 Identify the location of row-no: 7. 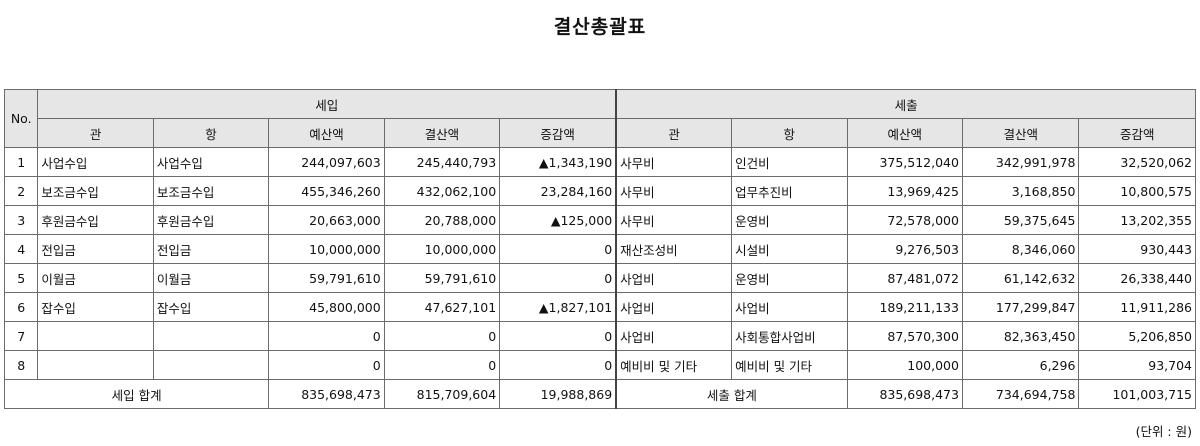
(21, 336).